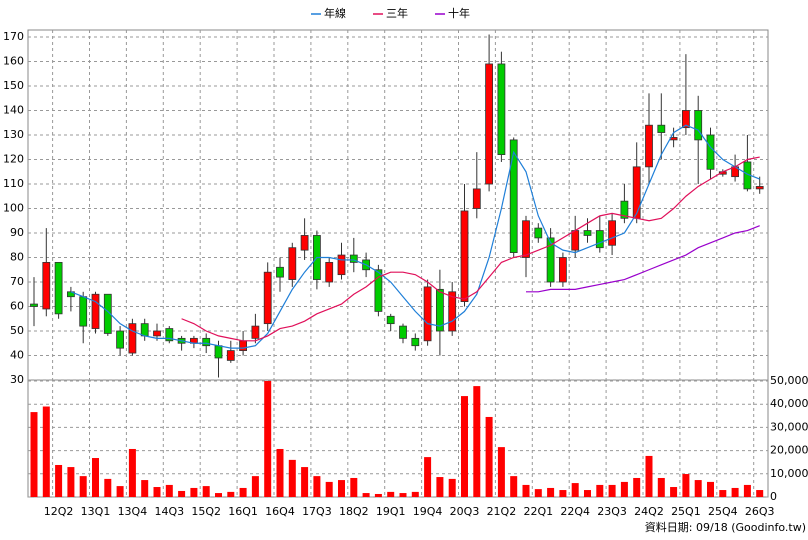 The width and height of the screenshot is (808, 540). What do you see at coordinates (459, 13) in the screenshot?
I see `legend-label: 十年` at bounding box center [459, 13].